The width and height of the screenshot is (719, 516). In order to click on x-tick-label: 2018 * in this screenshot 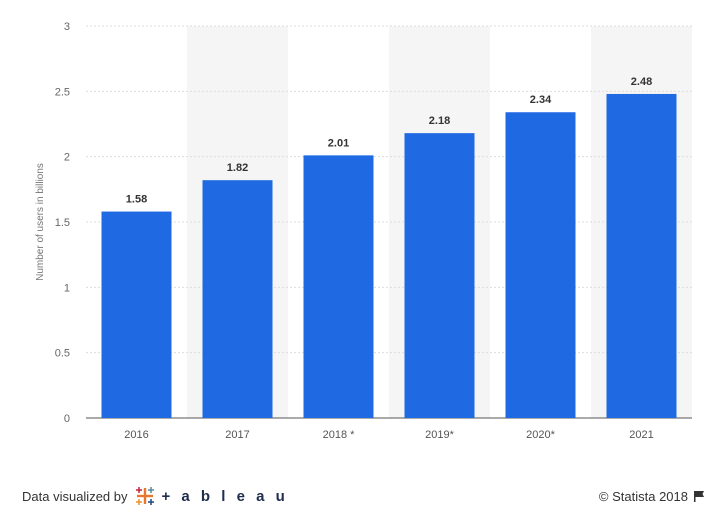, I will do `click(339, 435)`.